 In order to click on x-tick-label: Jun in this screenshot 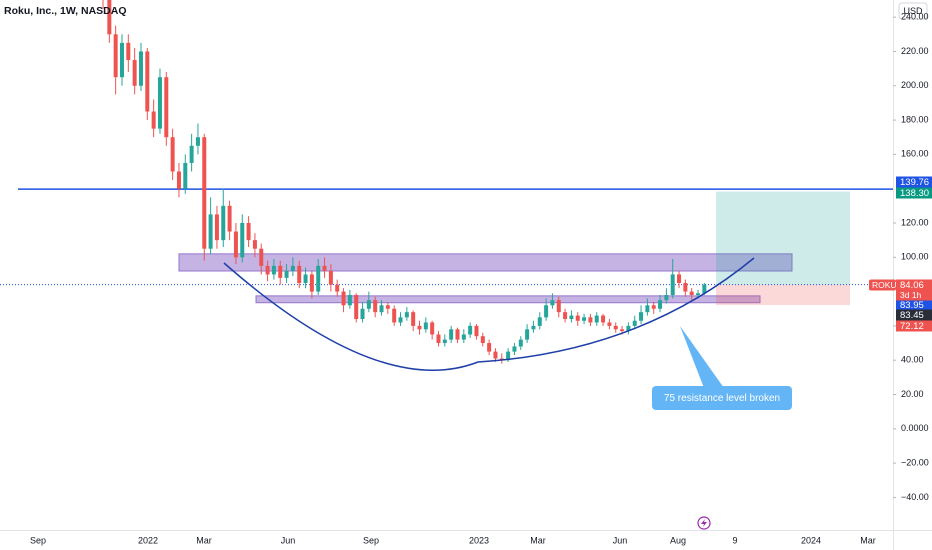, I will do `click(288, 540)`.